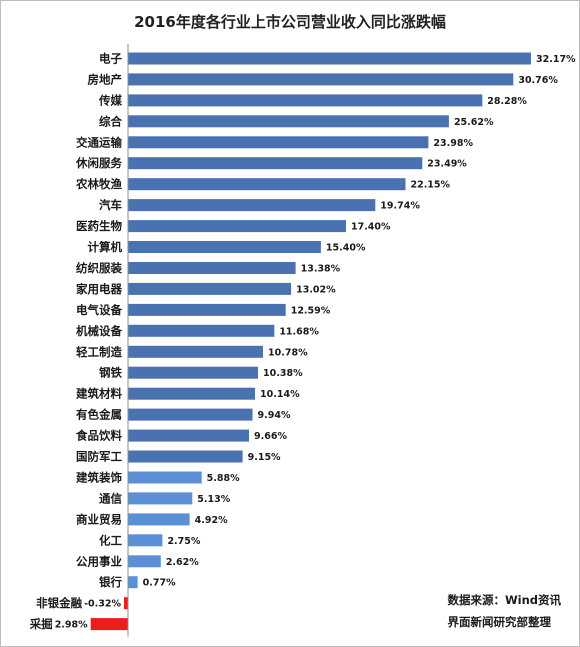 This screenshot has height=647, width=580. I want to click on value-label: 5.88%, so click(223, 478).